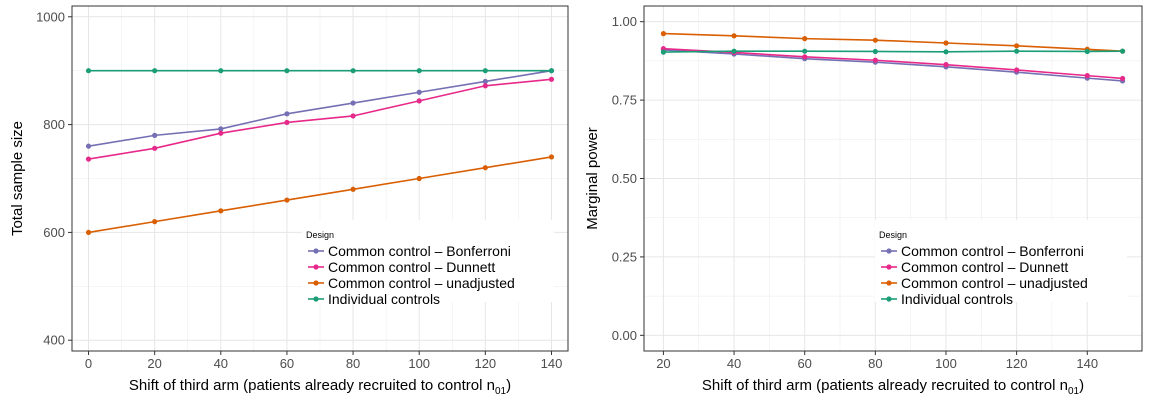 The width and height of the screenshot is (1150, 401). What do you see at coordinates (54, 232) in the screenshot?
I see `y-tick-label: 600` at bounding box center [54, 232].